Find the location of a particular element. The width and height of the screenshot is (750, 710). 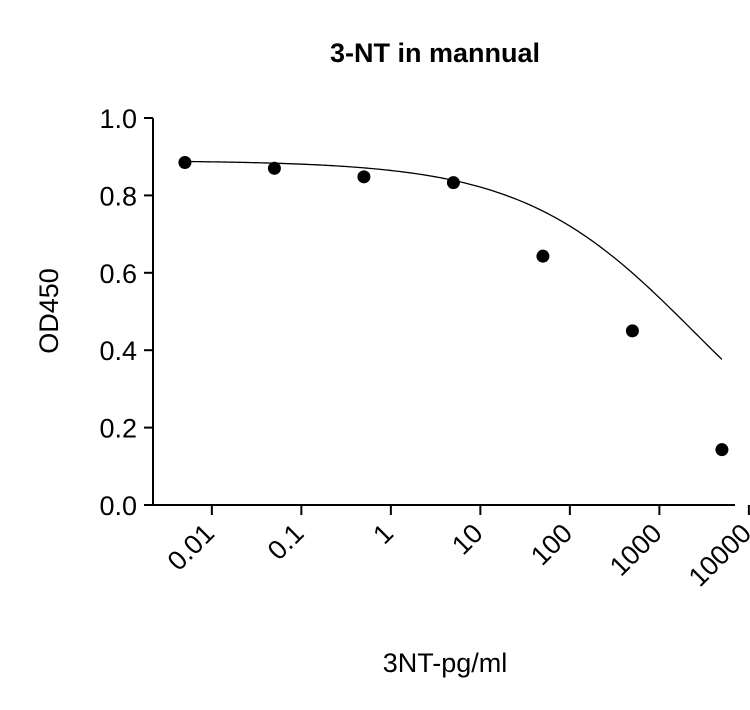

x-tick-label: 100 is located at coordinates (551, 544).